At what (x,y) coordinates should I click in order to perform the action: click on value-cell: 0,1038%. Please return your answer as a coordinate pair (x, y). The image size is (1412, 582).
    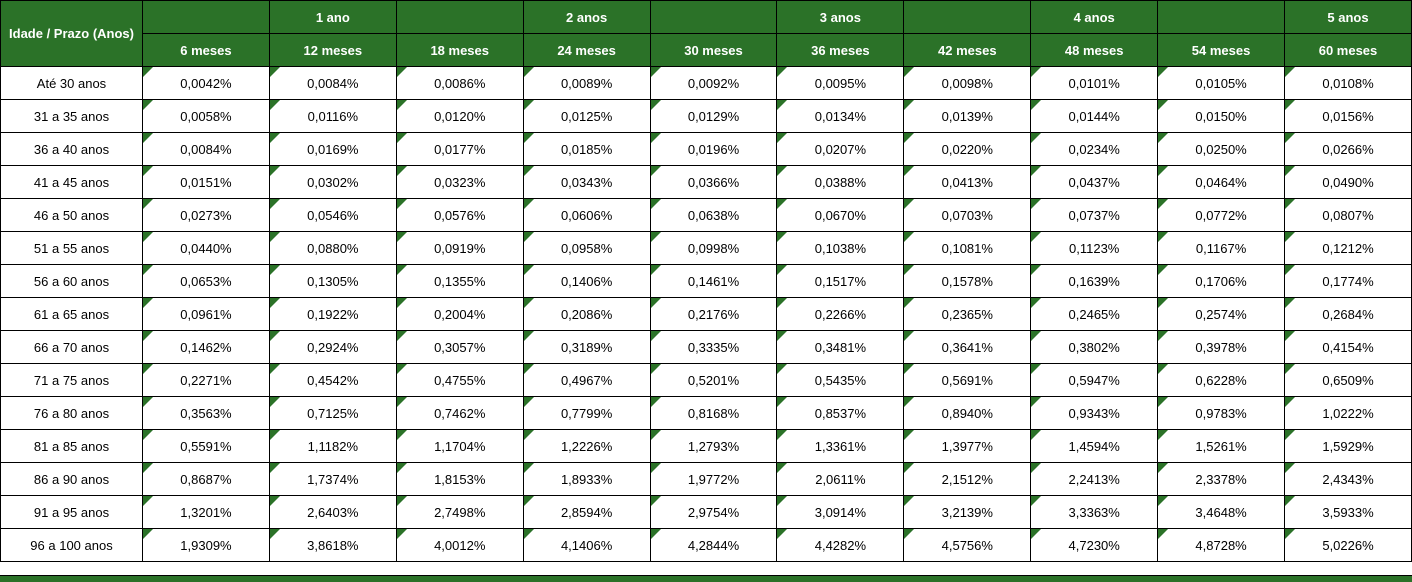
    Looking at the image, I should click on (840, 248).